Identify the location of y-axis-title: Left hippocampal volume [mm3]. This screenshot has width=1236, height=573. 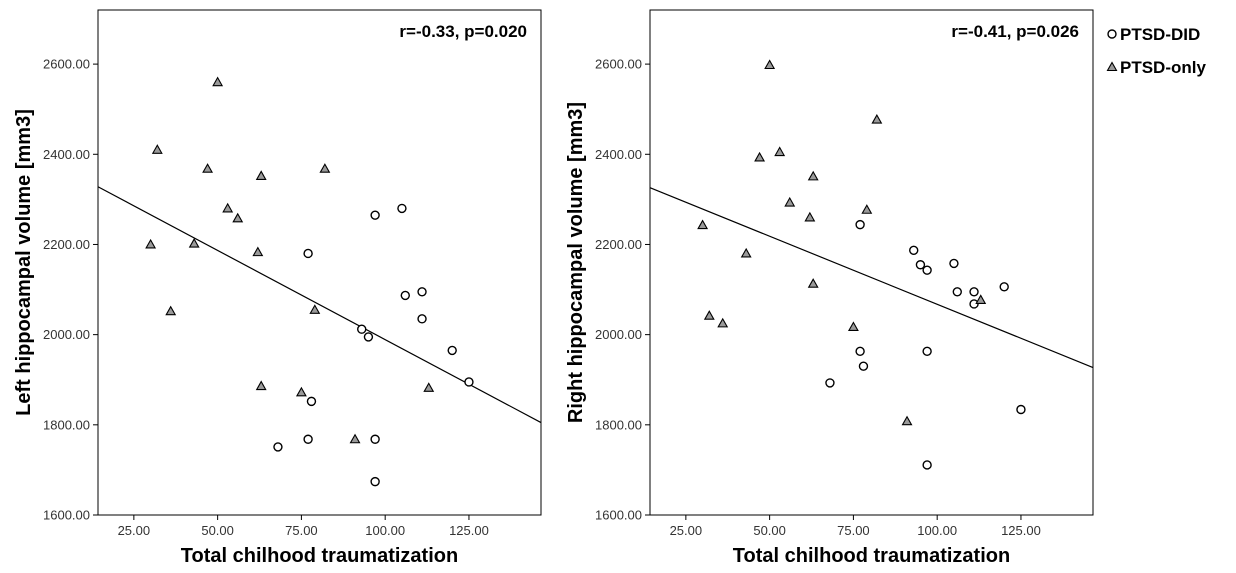
(24, 262).